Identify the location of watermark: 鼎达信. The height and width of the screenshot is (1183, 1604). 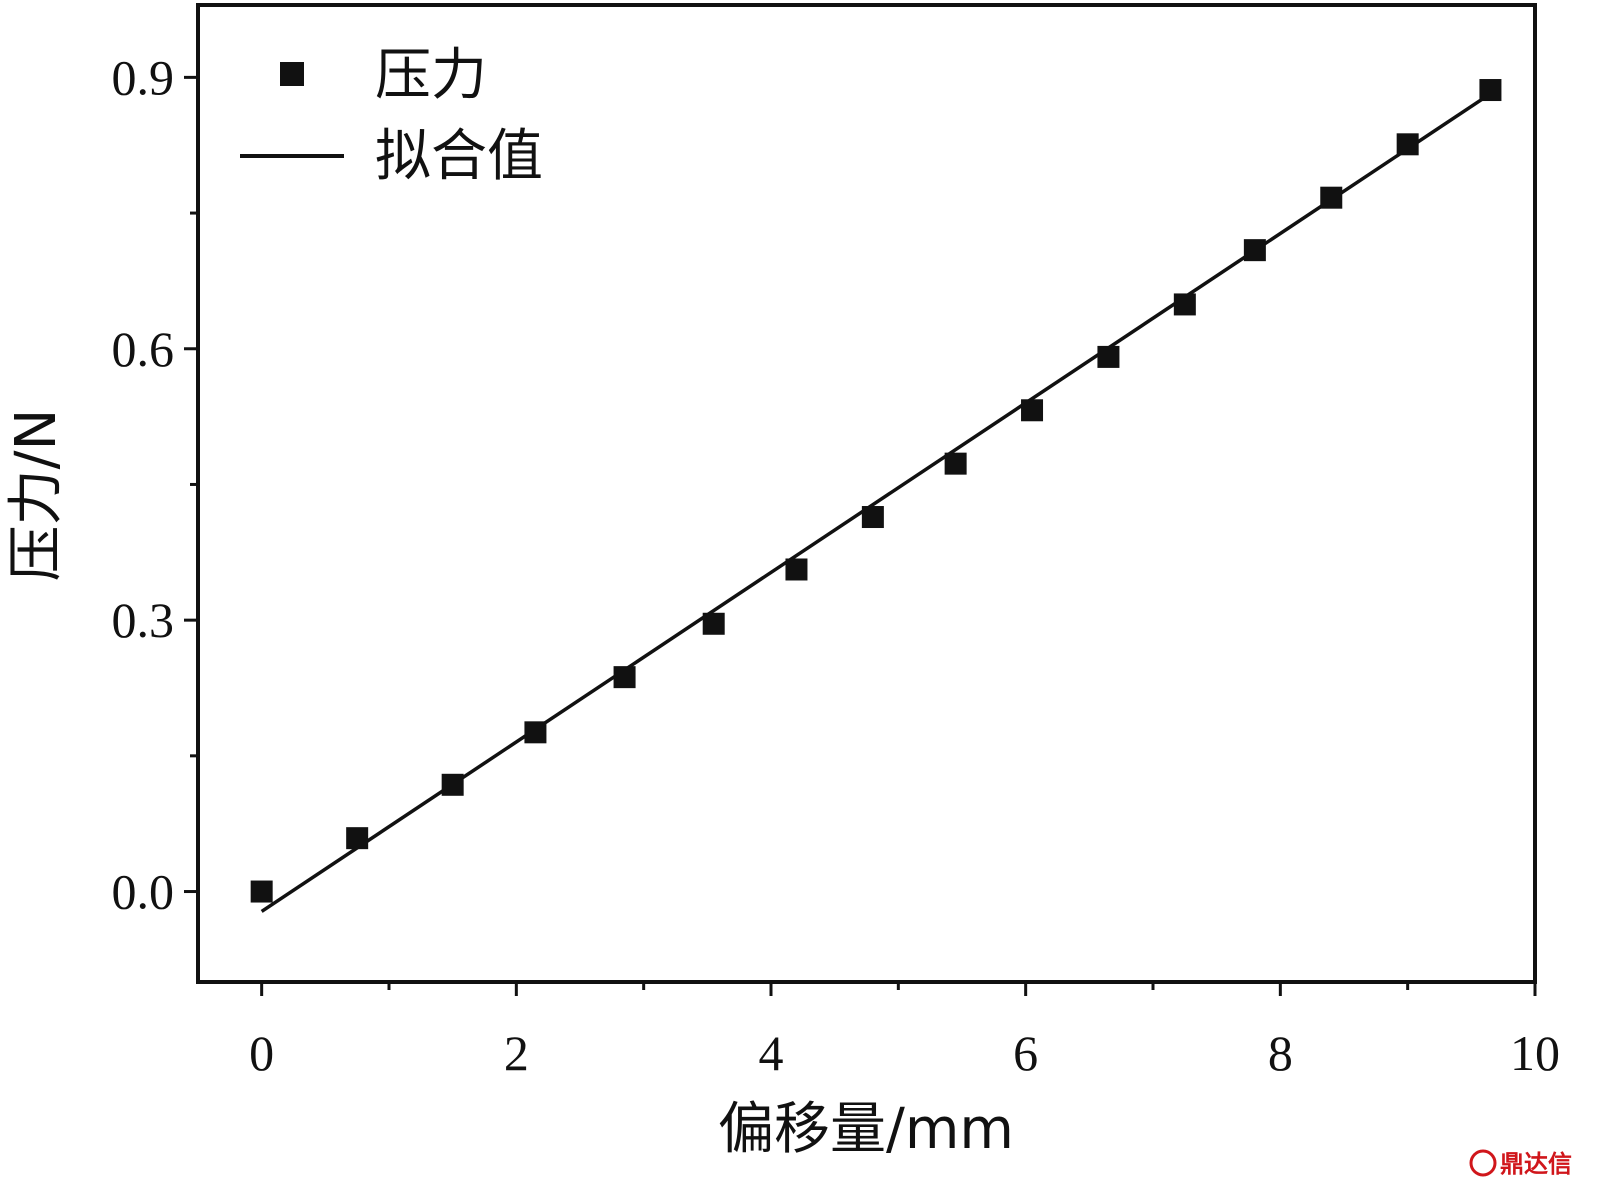
(1520, 1163).